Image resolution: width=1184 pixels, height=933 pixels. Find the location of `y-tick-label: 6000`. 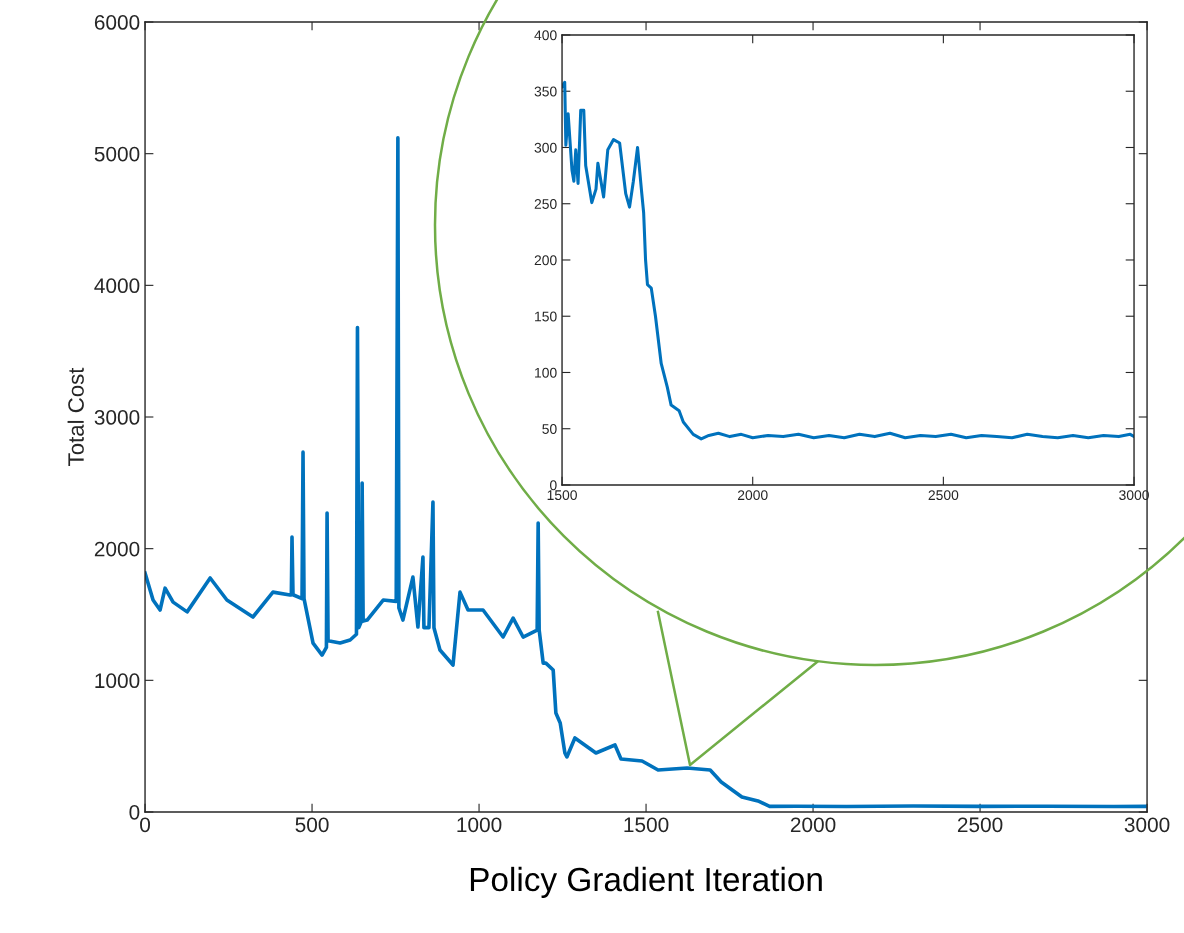

y-tick-label: 6000 is located at coordinates (117, 22).